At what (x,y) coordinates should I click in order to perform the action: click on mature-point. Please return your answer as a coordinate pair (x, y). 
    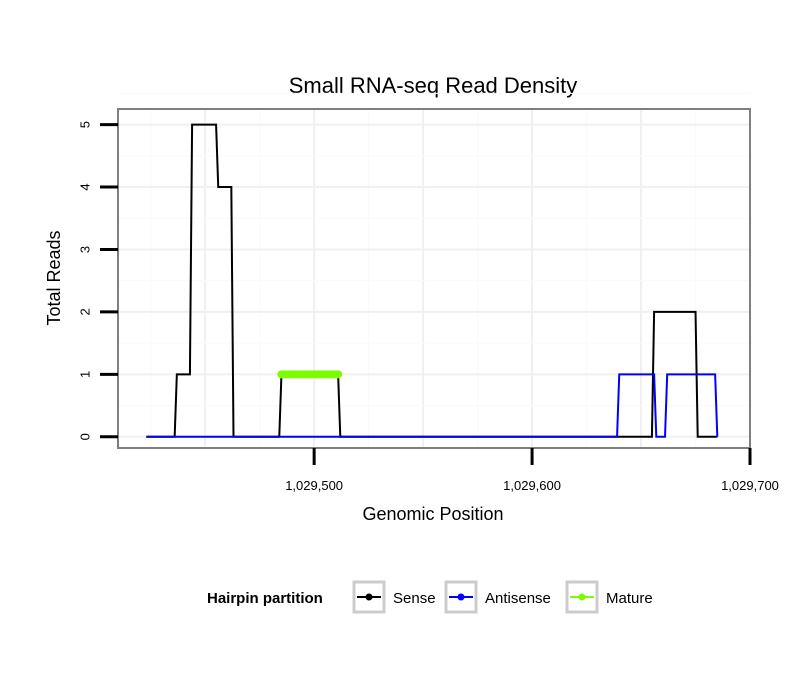
    Looking at the image, I should click on (338, 374).